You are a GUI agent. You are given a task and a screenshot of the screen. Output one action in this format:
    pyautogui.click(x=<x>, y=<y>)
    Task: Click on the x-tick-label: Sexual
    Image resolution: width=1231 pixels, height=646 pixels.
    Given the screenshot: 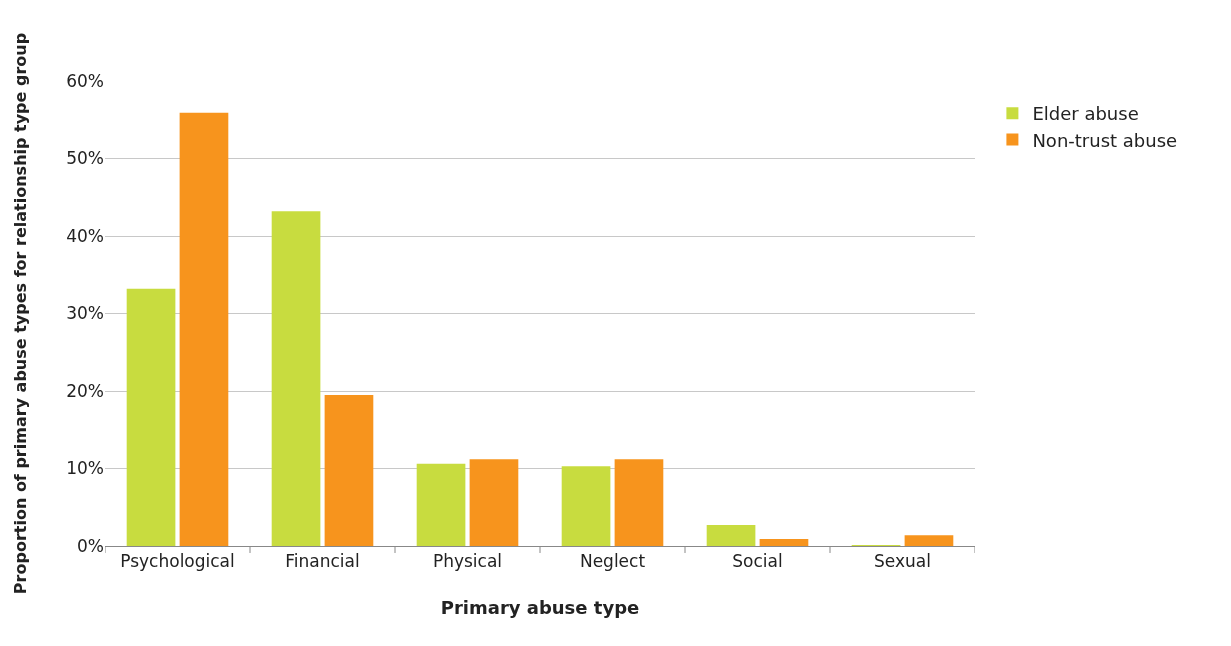 What is the action you would take?
    pyautogui.click(x=902, y=561)
    